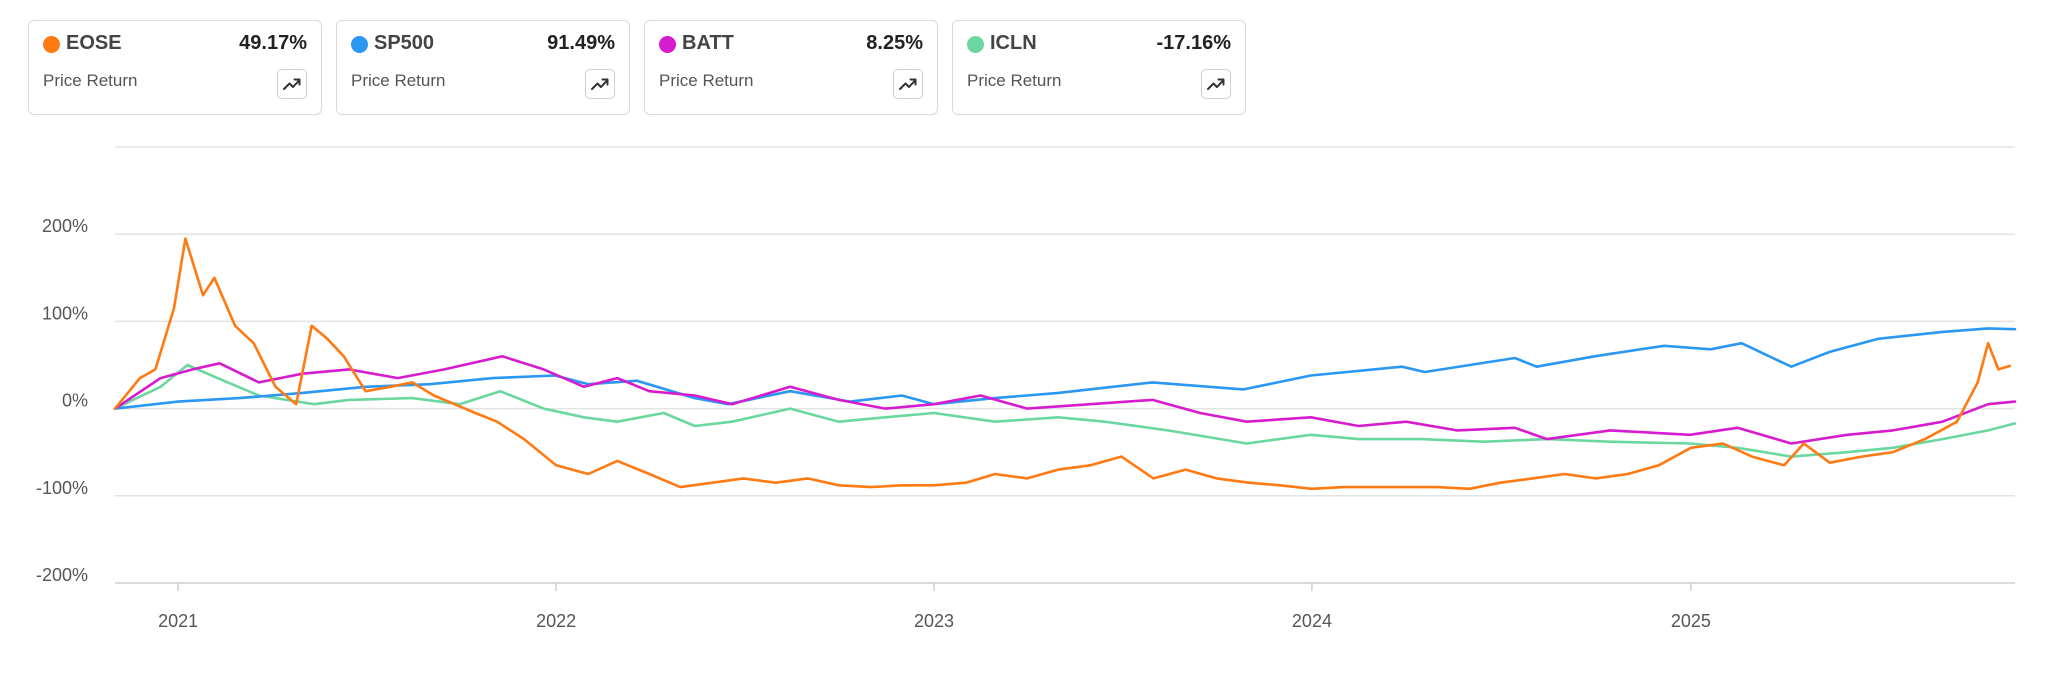  Describe the element at coordinates (556, 621) in the screenshot. I see `x-tick-label: 2022` at that location.